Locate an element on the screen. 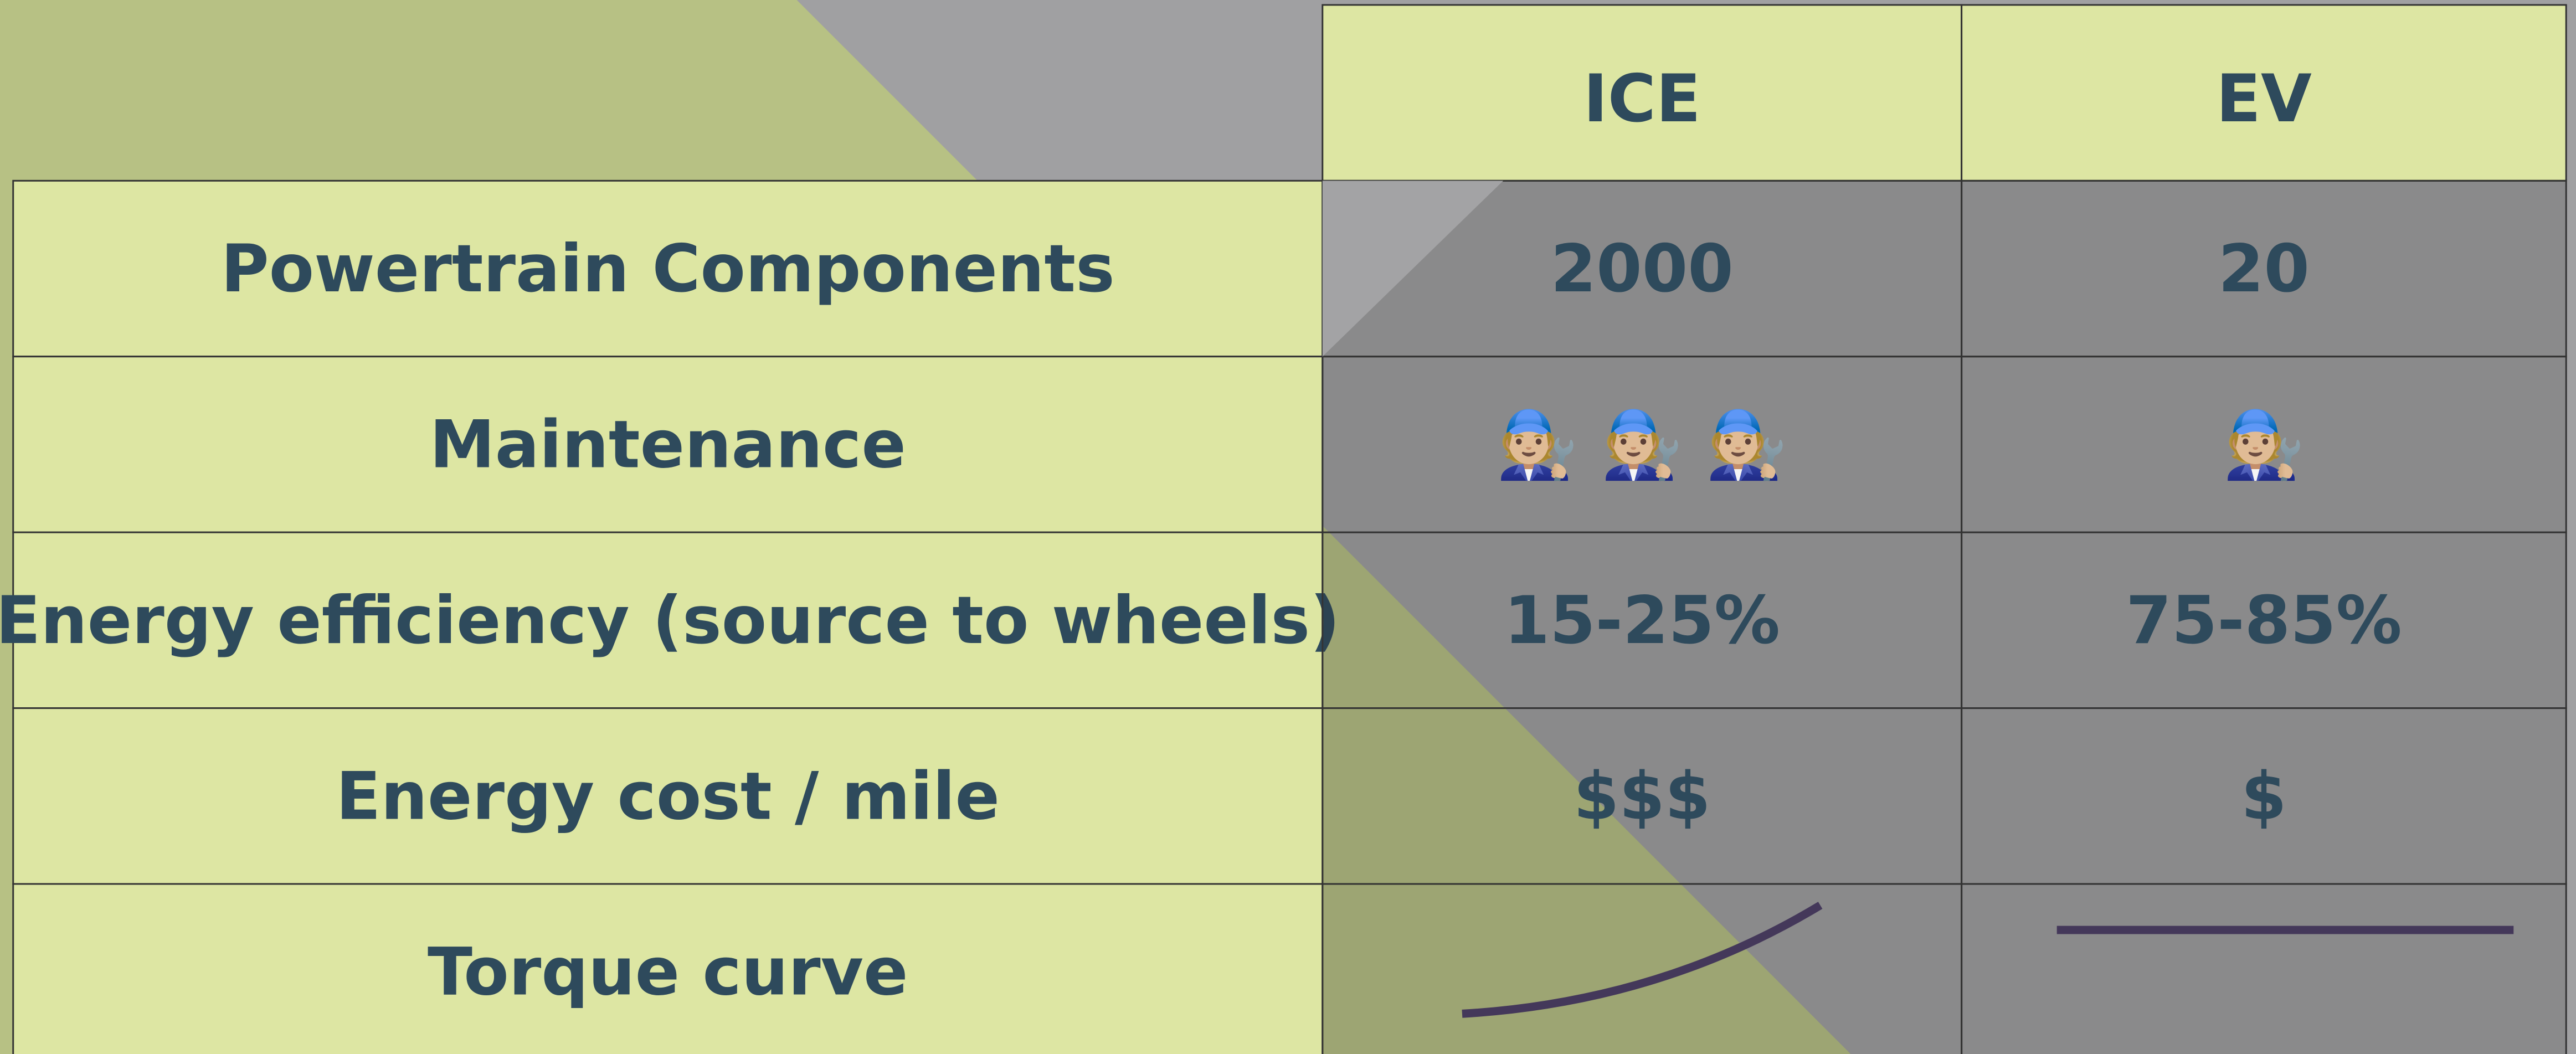  row-label: Torque curve is located at coordinates (668, 972).